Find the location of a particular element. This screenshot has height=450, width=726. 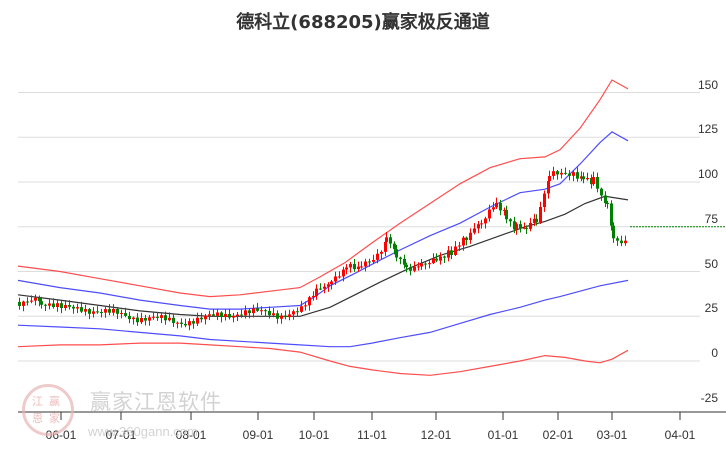

y-tick-label: 50 is located at coordinates (711, 263).